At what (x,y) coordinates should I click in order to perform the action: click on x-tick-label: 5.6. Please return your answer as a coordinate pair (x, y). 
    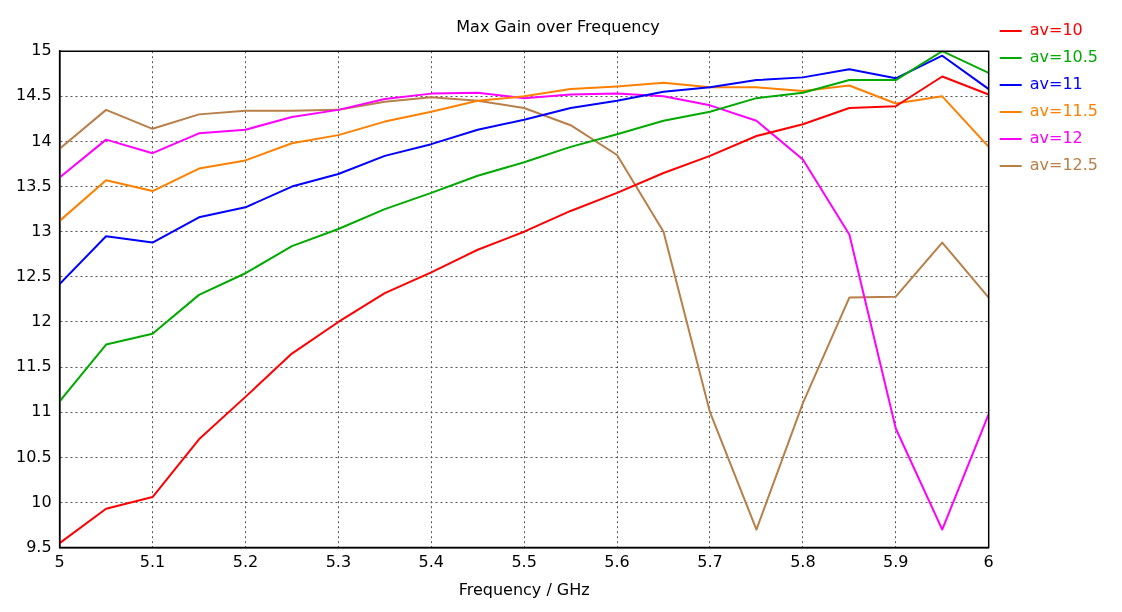
    Looking at the image, I should click on (617, 562).